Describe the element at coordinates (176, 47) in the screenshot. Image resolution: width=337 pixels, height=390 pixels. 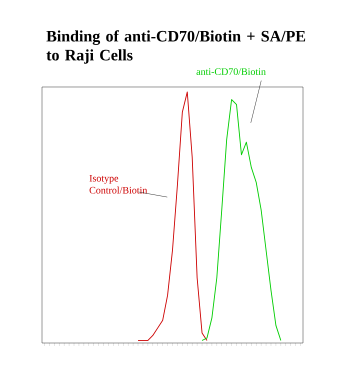
I see `chart-title: Binding of anti-CD70/Biotin + SA/PE to Raji Cells` at that location.